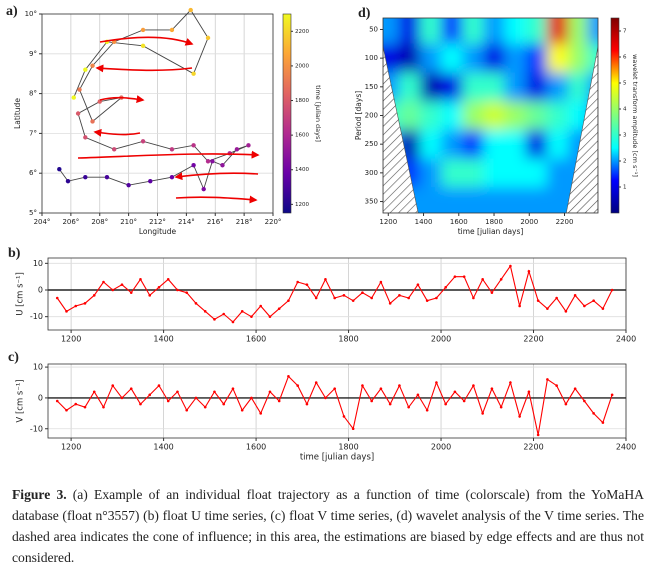 Image resolution: width=655 pixels, height=580 pixels. What do you see at coordinates (371, 58) in the screenshot?
I see `y-tick-label: 100` at bounding box center [371, 58].